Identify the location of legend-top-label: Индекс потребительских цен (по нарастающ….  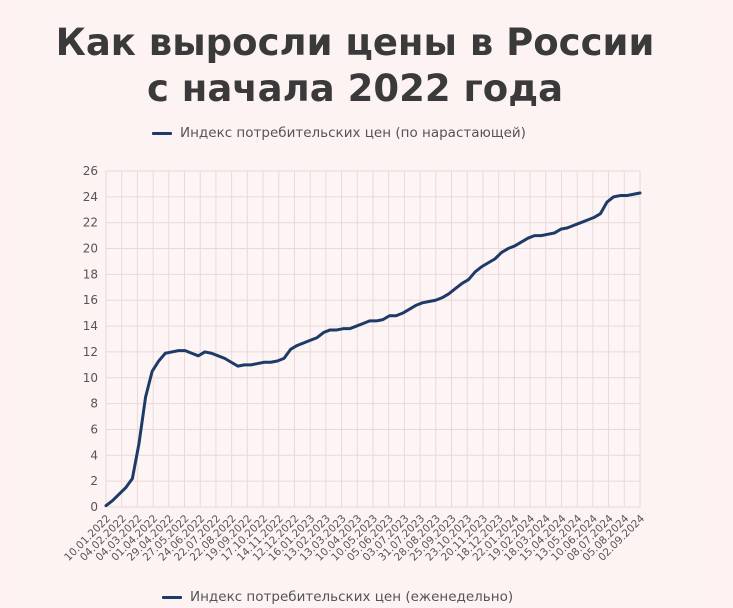
(353, 133).